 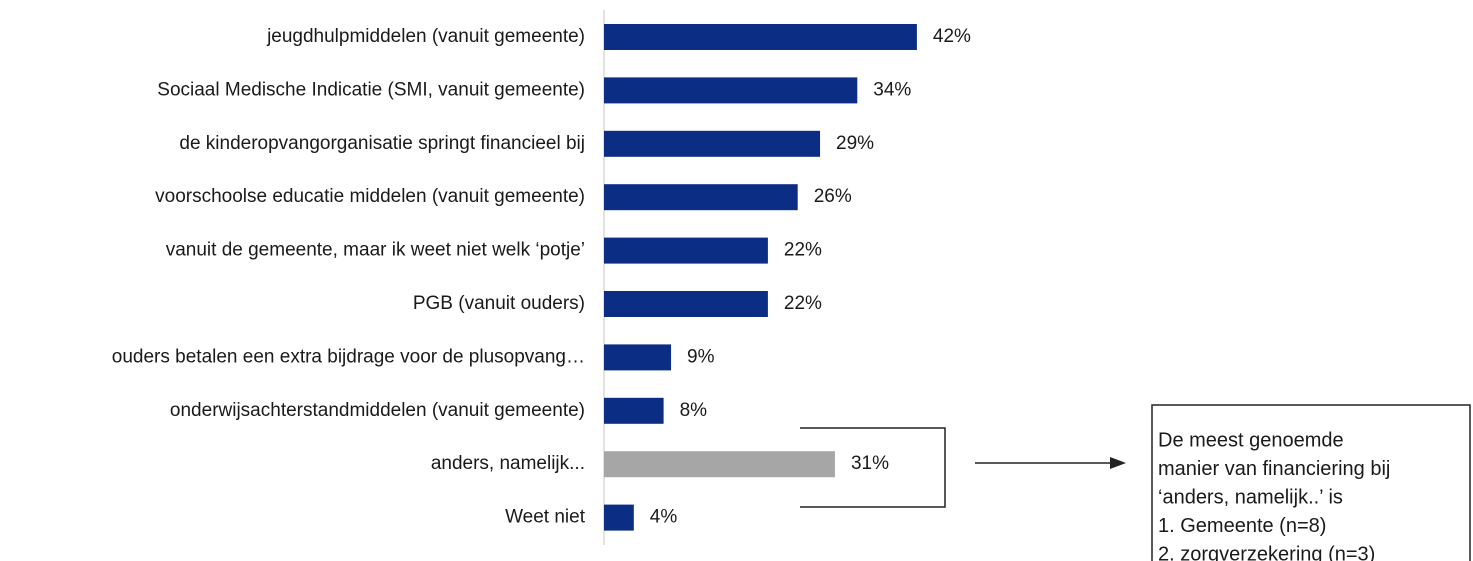 What do you see at coordinates (664, 517) in the screenshot?
I see `value-label: 4%` at bounding box center [664, 517].